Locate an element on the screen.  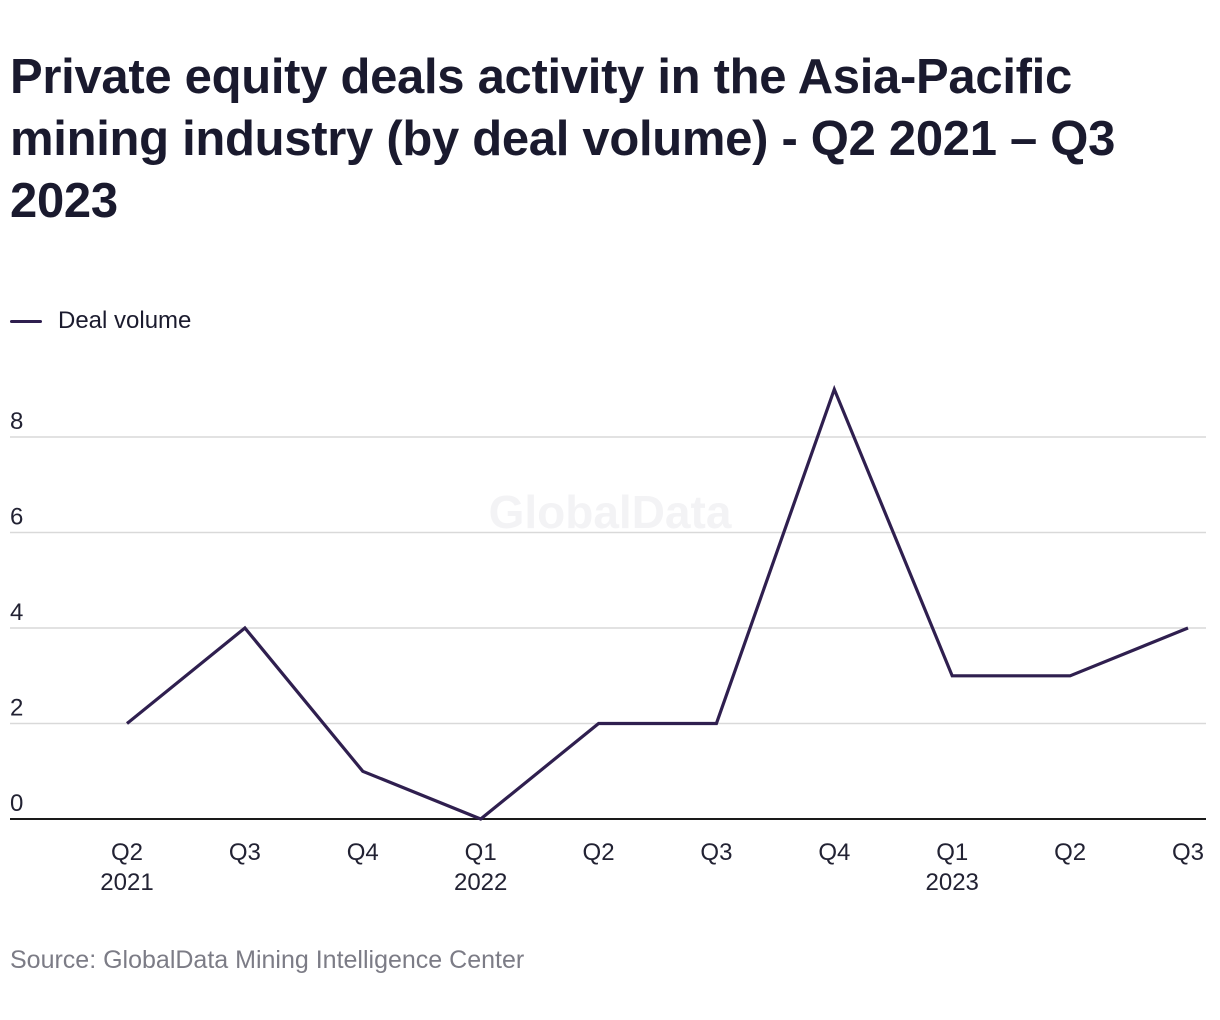
y-tick-label-4: 4 is located at coordinates (16, 612).